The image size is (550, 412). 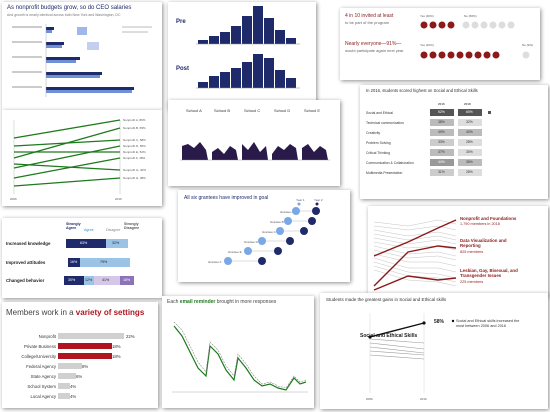 What do you see at coordinates (41, 386) in the screenshot?
I see `card10-row-5: School System` at bounding box center [41, 386].